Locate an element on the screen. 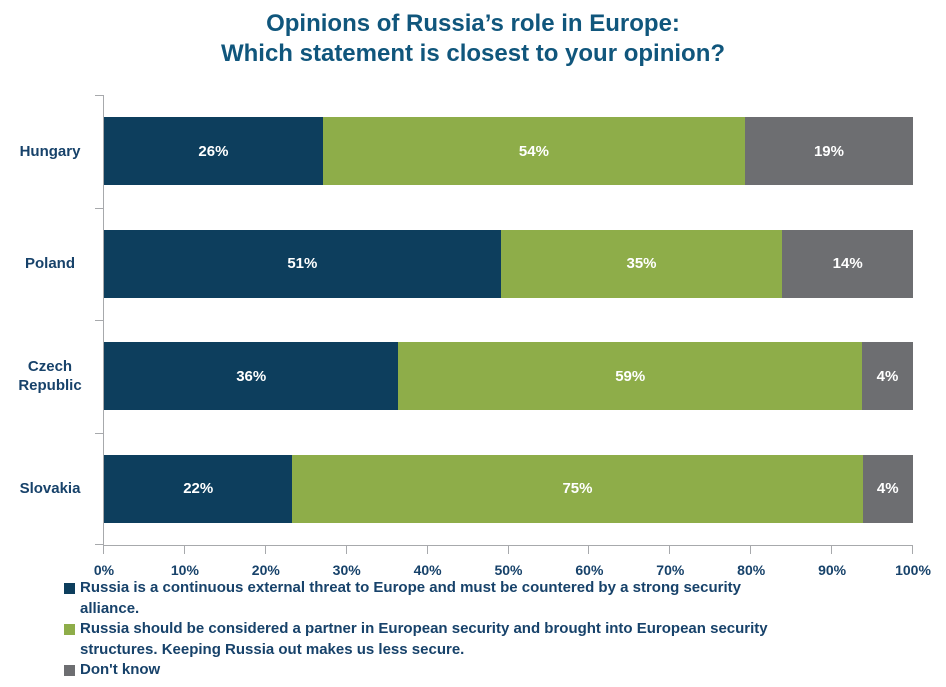 This screenshot has height=687, width=946. bar-value-label: 51% is located at coordinates (302, 264).